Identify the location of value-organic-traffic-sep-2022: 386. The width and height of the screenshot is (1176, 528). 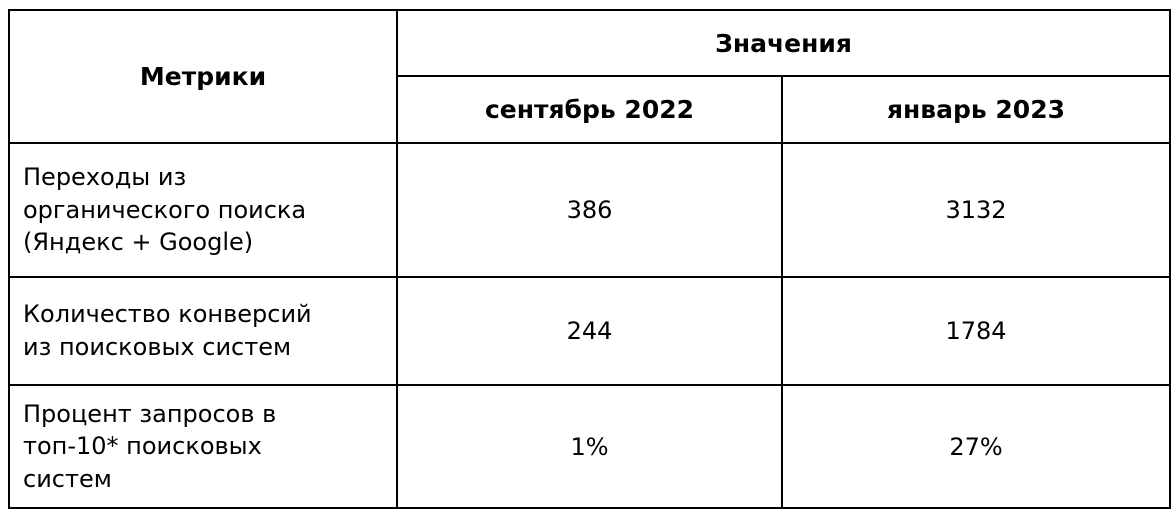
(589, 210).